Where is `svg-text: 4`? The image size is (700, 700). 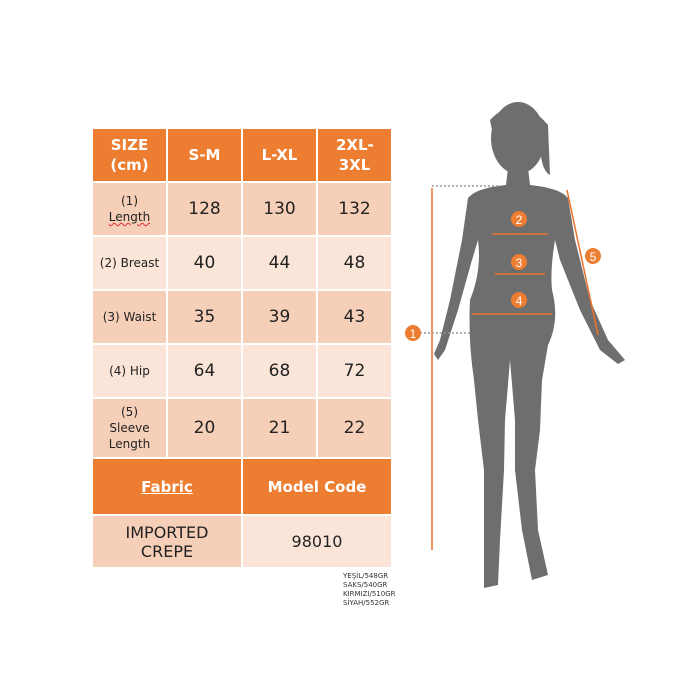
svg-text: 4 is located at coordinates (519, 301).